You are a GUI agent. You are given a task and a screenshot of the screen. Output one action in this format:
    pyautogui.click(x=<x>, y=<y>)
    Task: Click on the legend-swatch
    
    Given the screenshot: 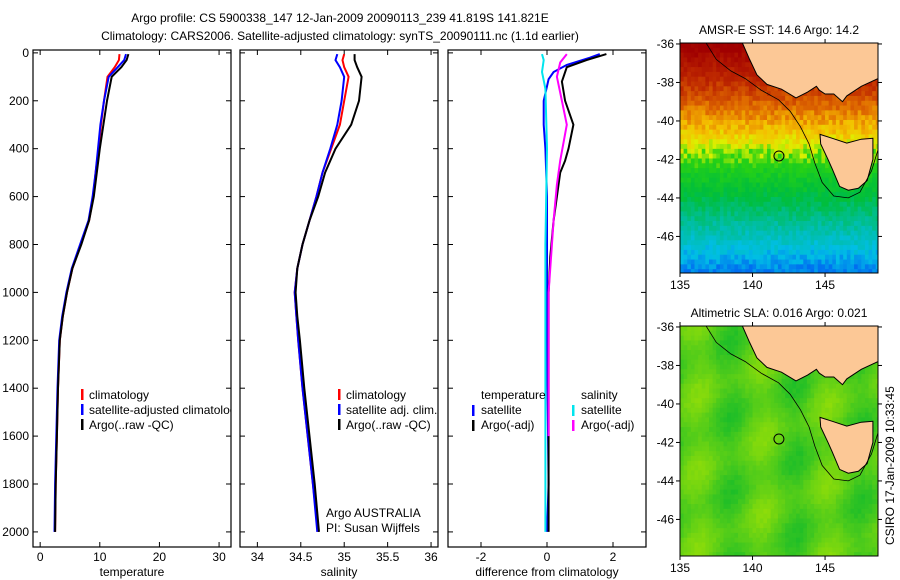 What is the action you would take?
    pyautogui.click(x=573, y=410)
    